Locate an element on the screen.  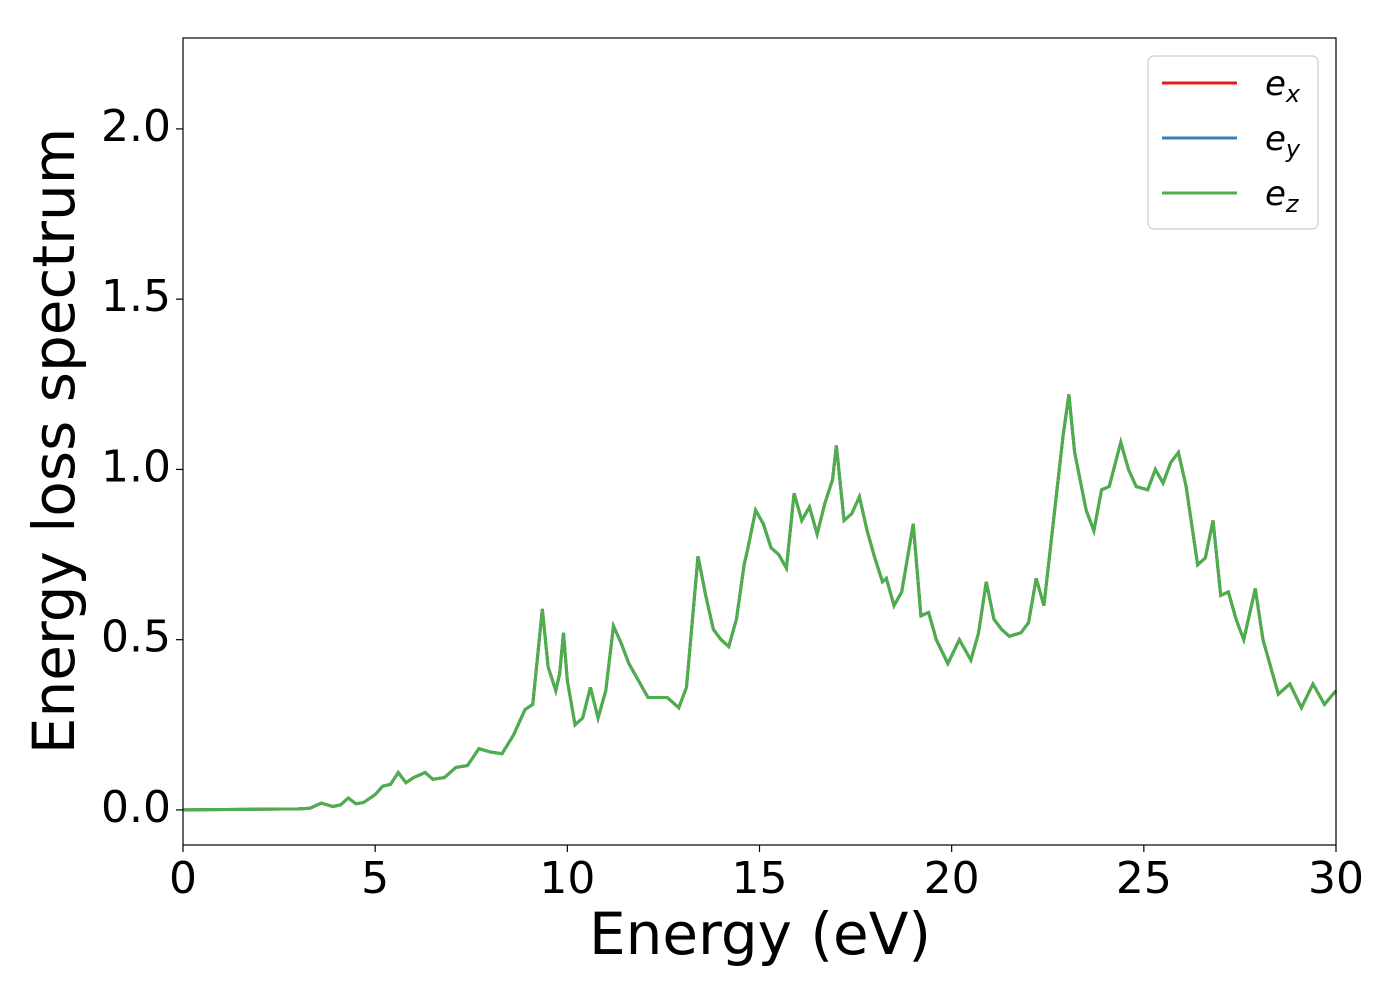
x-tick-label: 0 is located at coordinates (183, 878).